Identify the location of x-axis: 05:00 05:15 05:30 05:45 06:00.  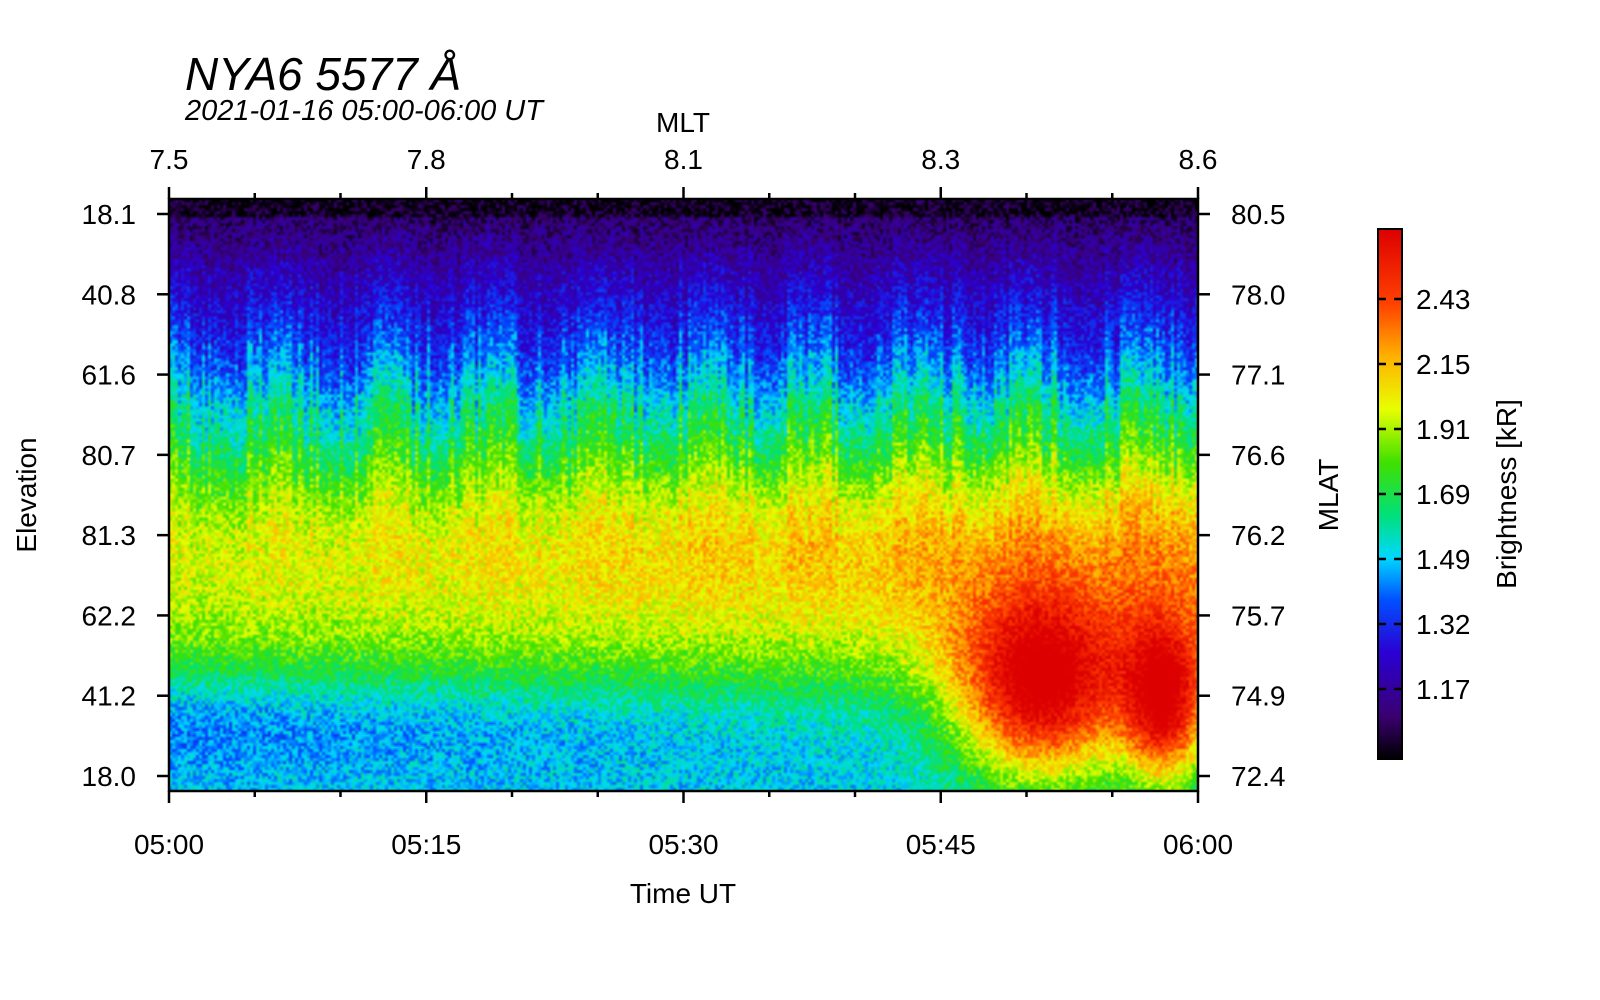
(683, 825).